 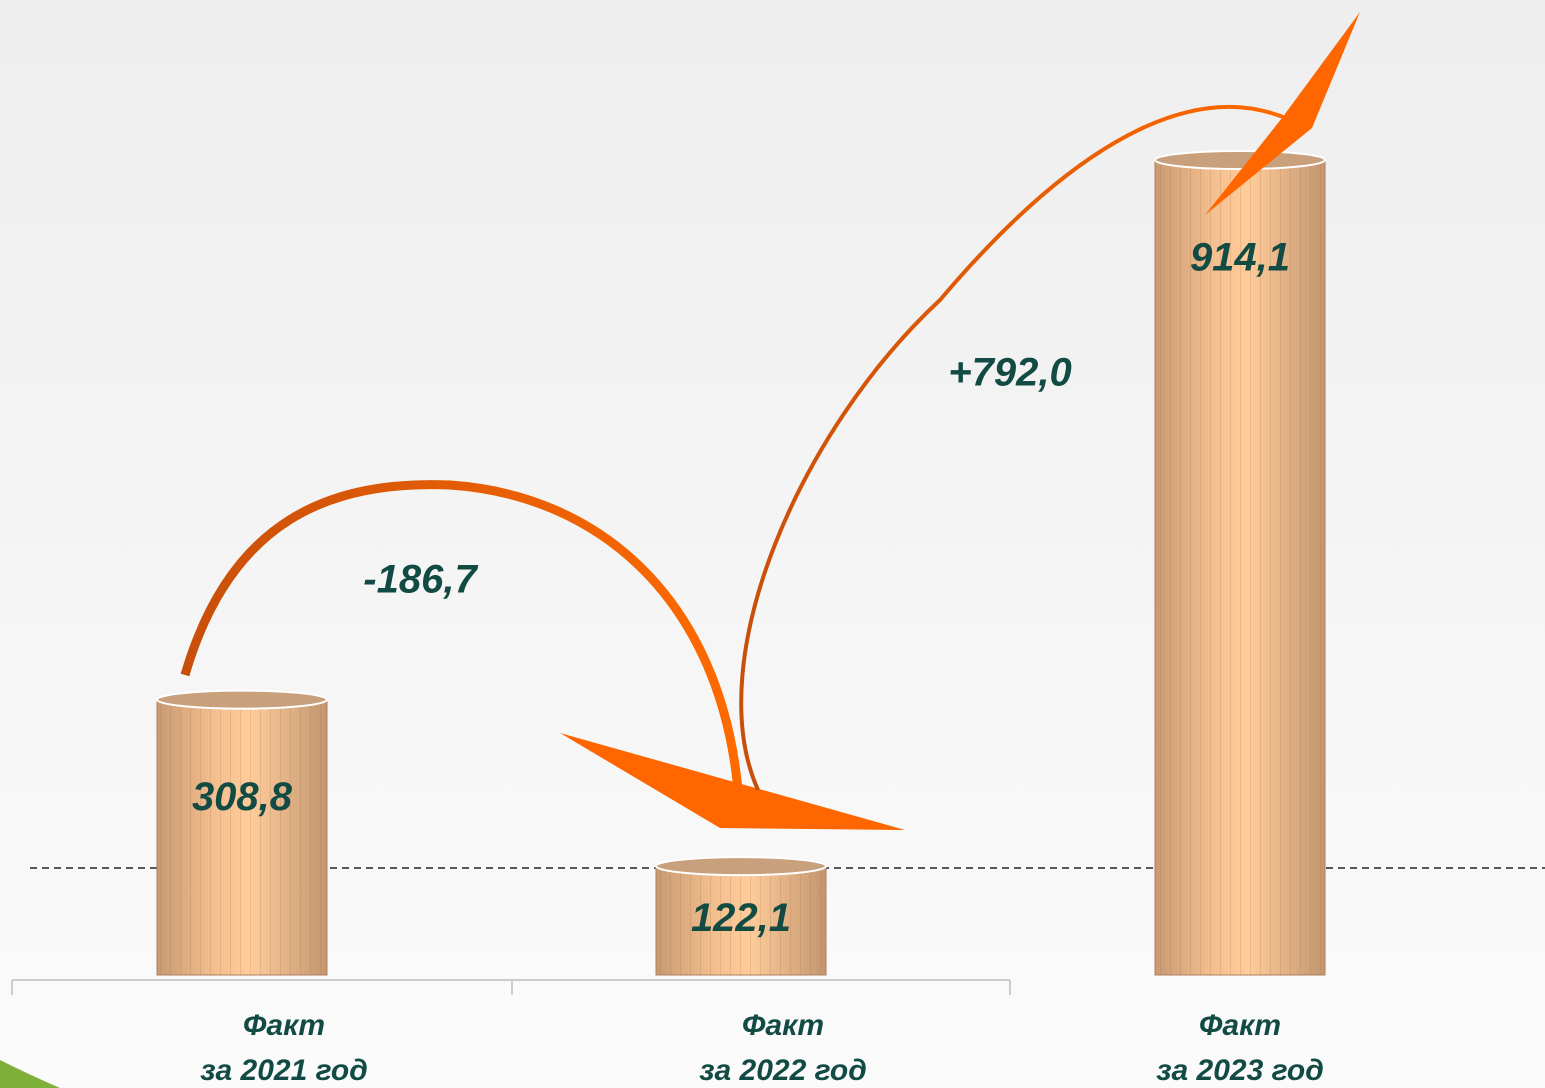 I want to click on value-label: 122,1, so click(x=741, y=918).